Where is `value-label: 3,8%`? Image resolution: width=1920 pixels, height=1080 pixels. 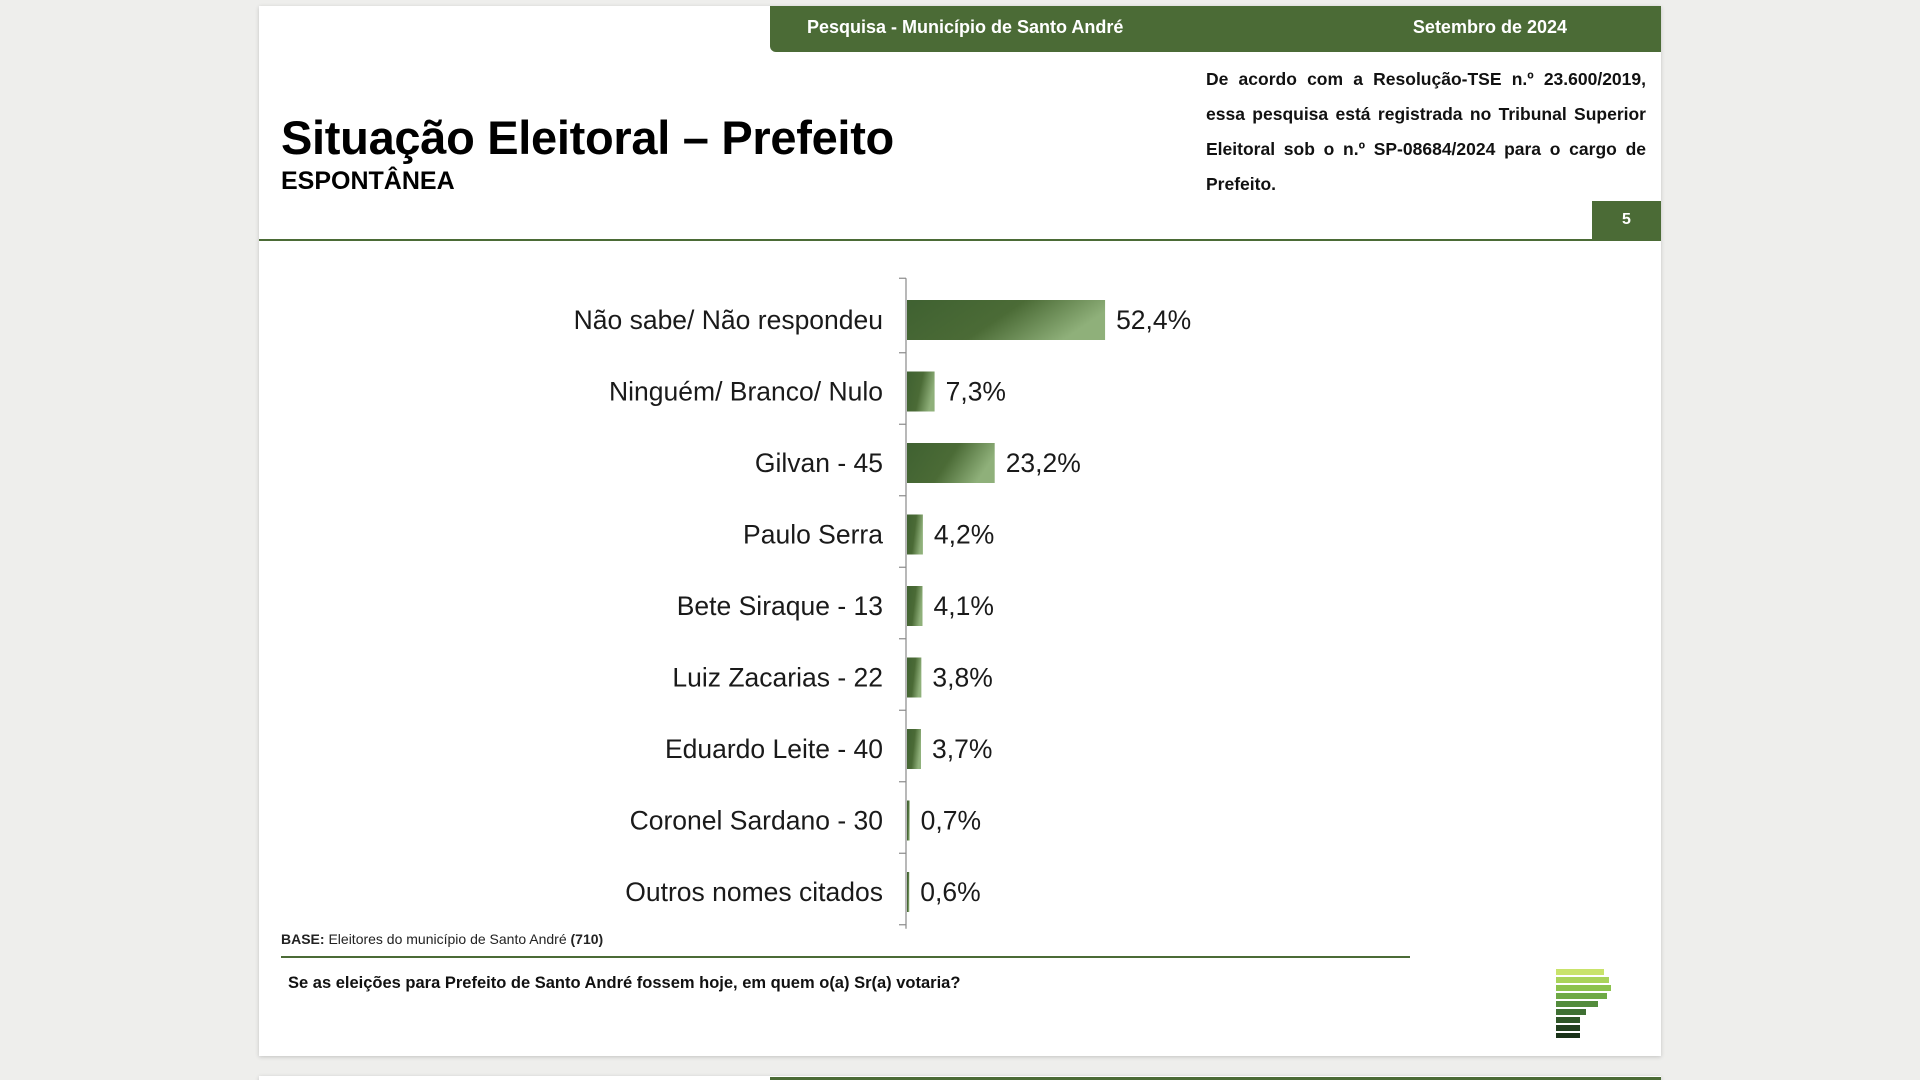 value-label: 3,8% is located at coordinates (962, 678).